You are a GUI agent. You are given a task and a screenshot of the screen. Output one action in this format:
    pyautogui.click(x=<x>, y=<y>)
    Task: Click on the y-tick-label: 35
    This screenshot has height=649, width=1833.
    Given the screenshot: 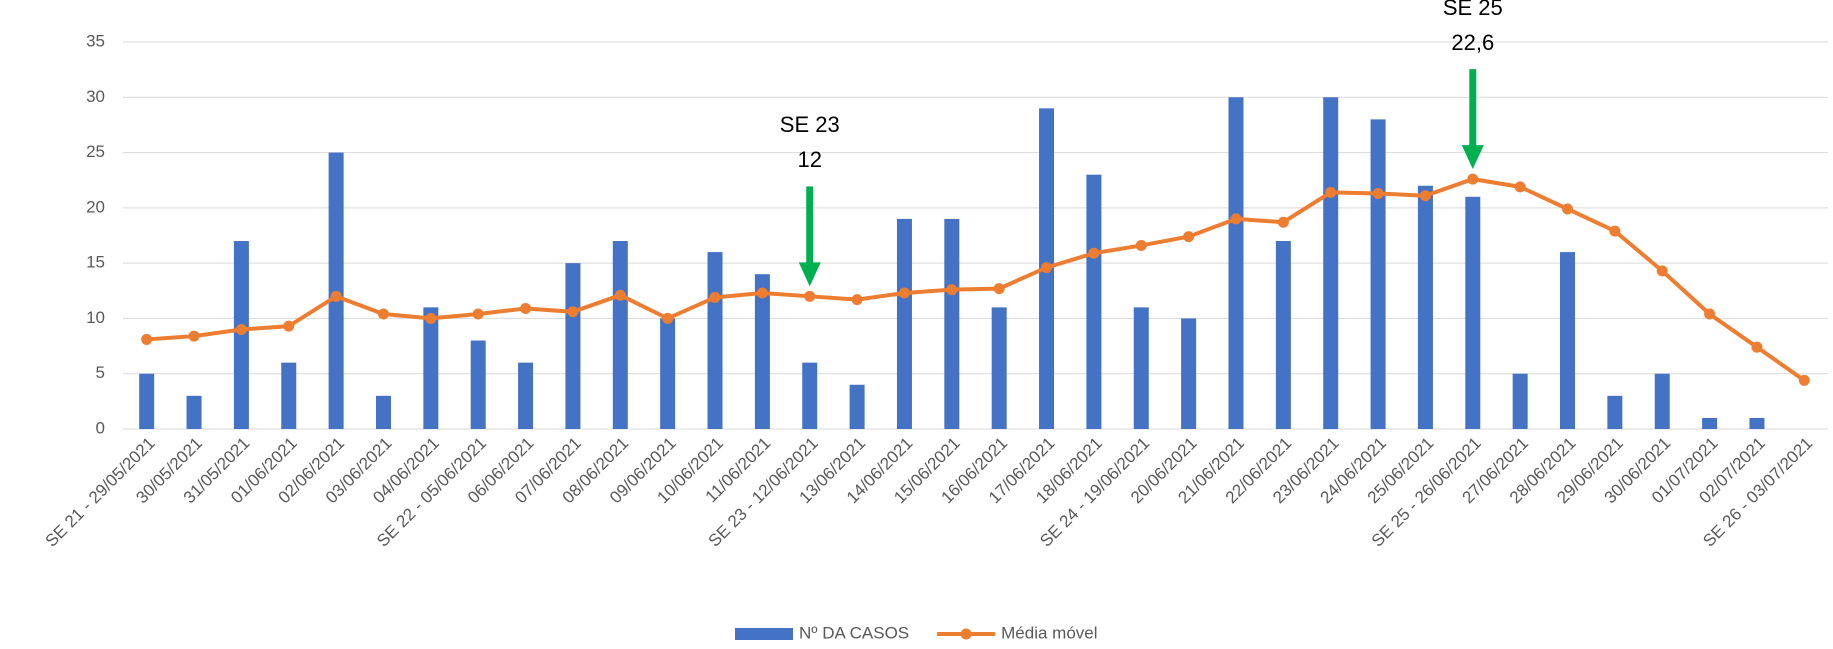 What is the action you would take?
    pyautogui.click(x=95, y=40)
    